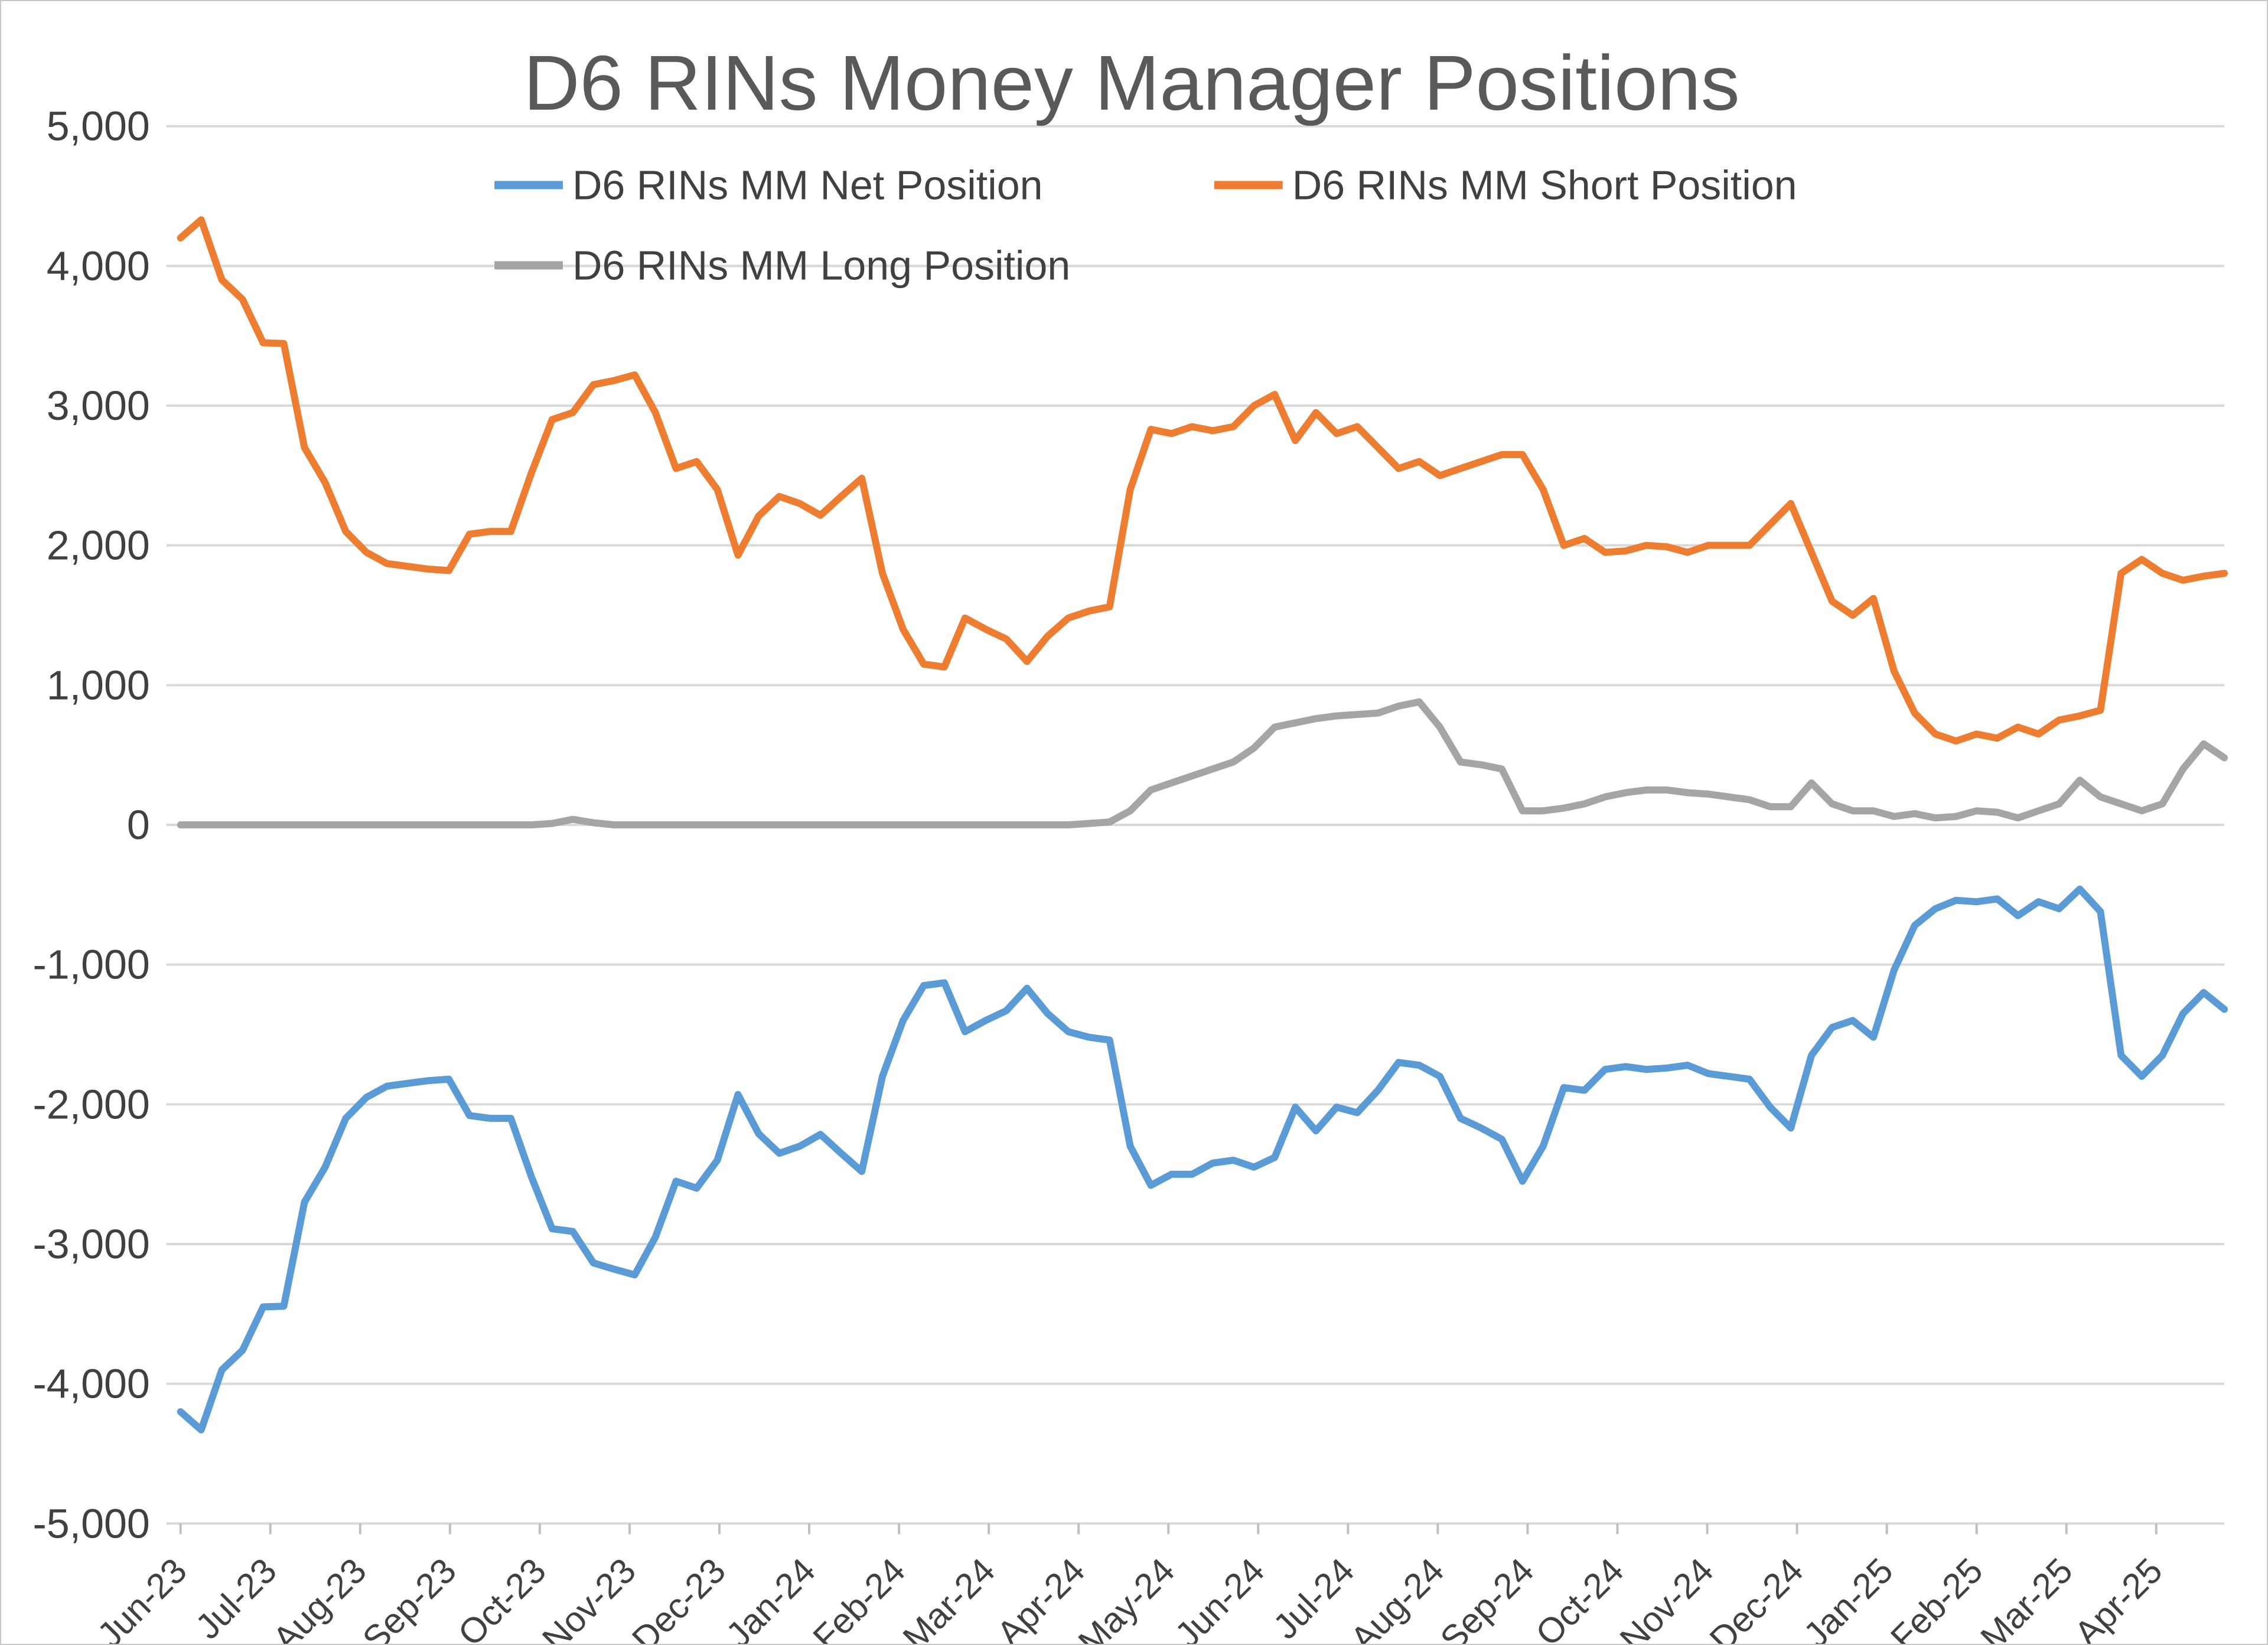  I want to click on y-axis-label: -5,000, so click(90, 1523).